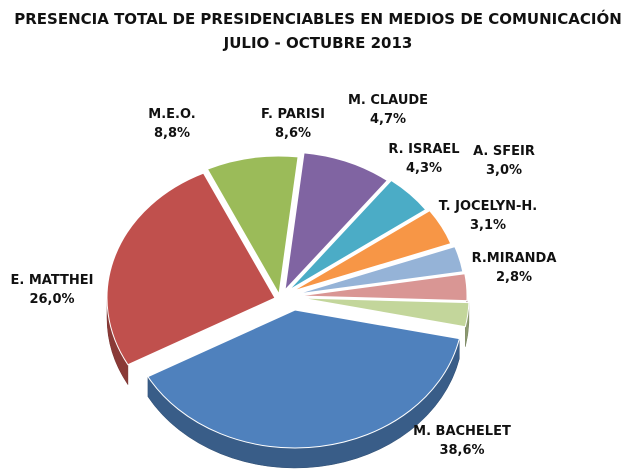 Image resolution: width=635 pixels, height=469 pixels. Describe the element at coordinates (191, 269) in the screenshot. I see `slice-e-matthei` at that location.